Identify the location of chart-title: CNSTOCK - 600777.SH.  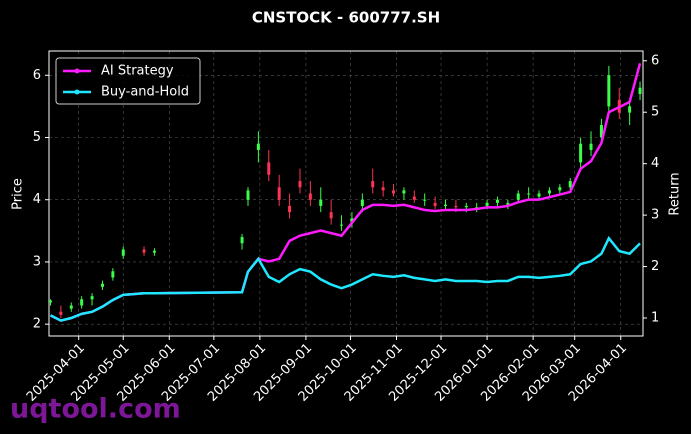
(346, 18).